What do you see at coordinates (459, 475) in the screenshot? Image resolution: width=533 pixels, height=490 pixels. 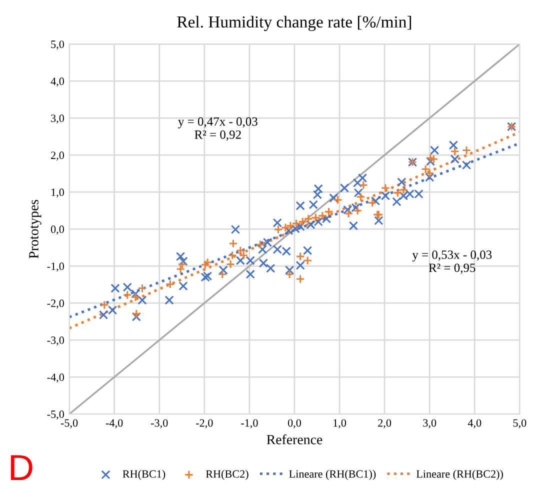 I see `legend-label: Lineare (RH(BC2))` at bounding box center [459, 475].